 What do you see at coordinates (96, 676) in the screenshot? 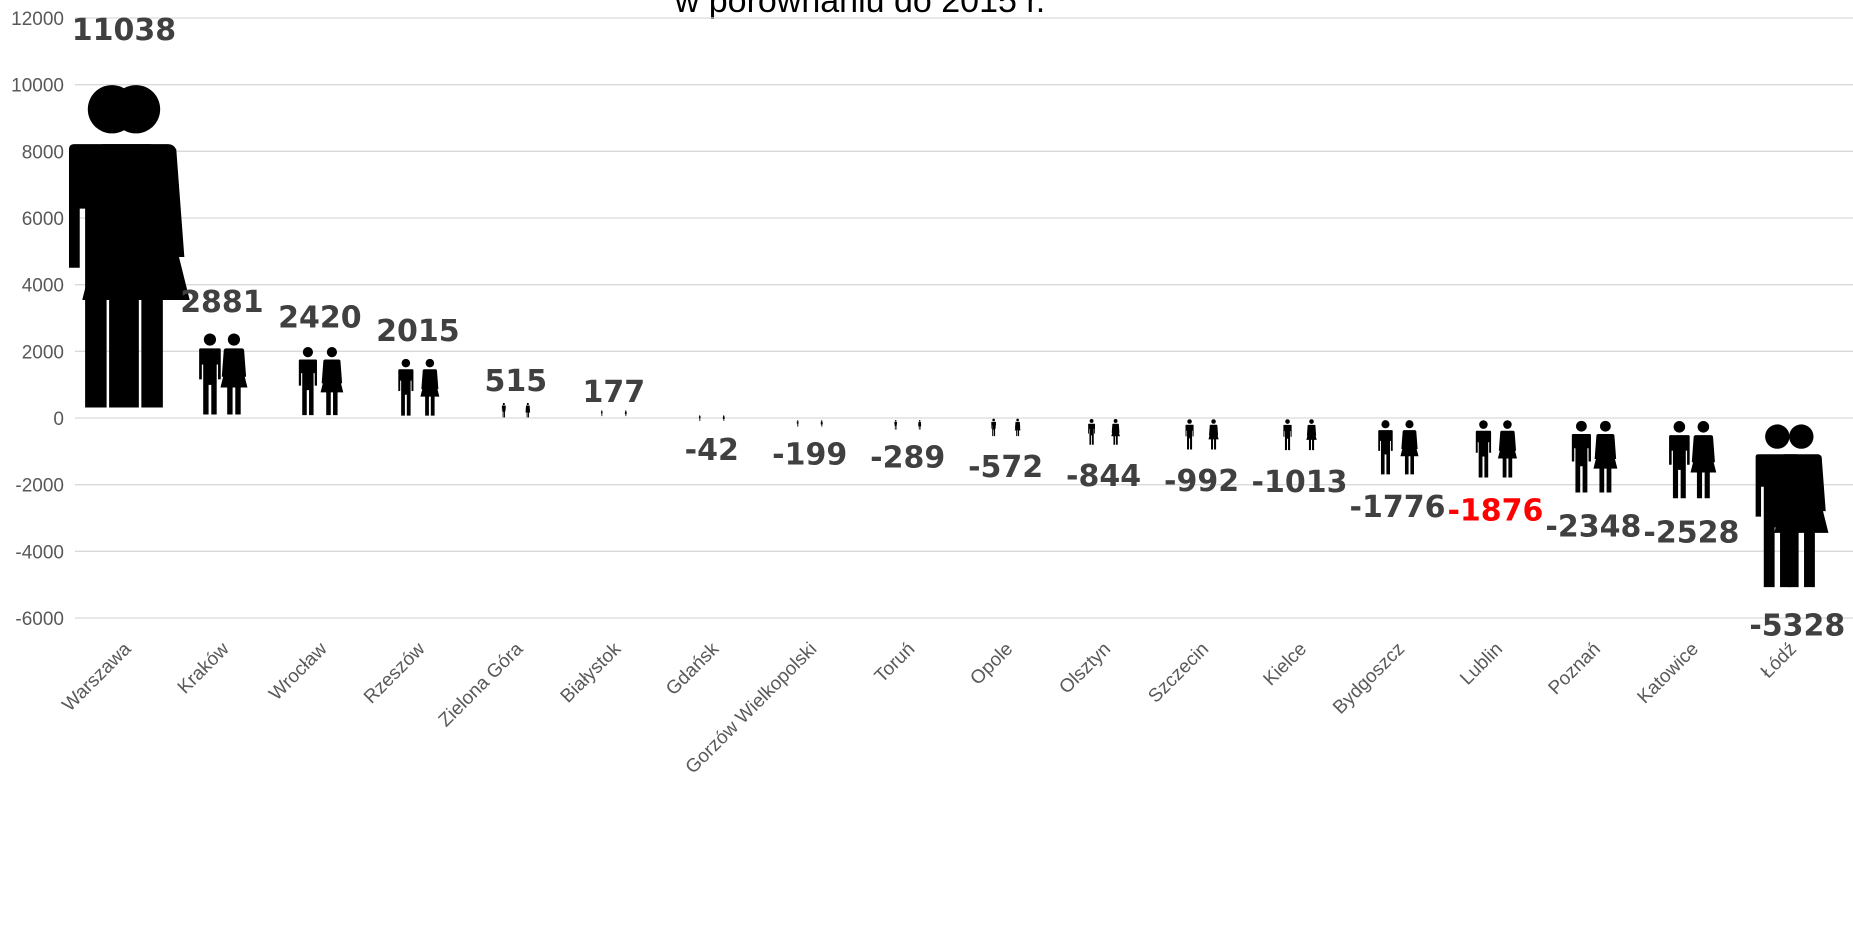
I see `x-tick-label: Warszawa` at bounding box center [96, 676].